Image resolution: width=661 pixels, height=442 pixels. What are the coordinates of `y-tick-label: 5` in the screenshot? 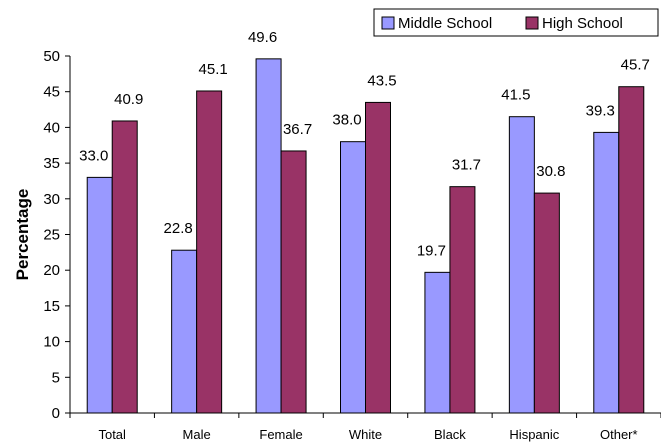 It's located at (56, 377).